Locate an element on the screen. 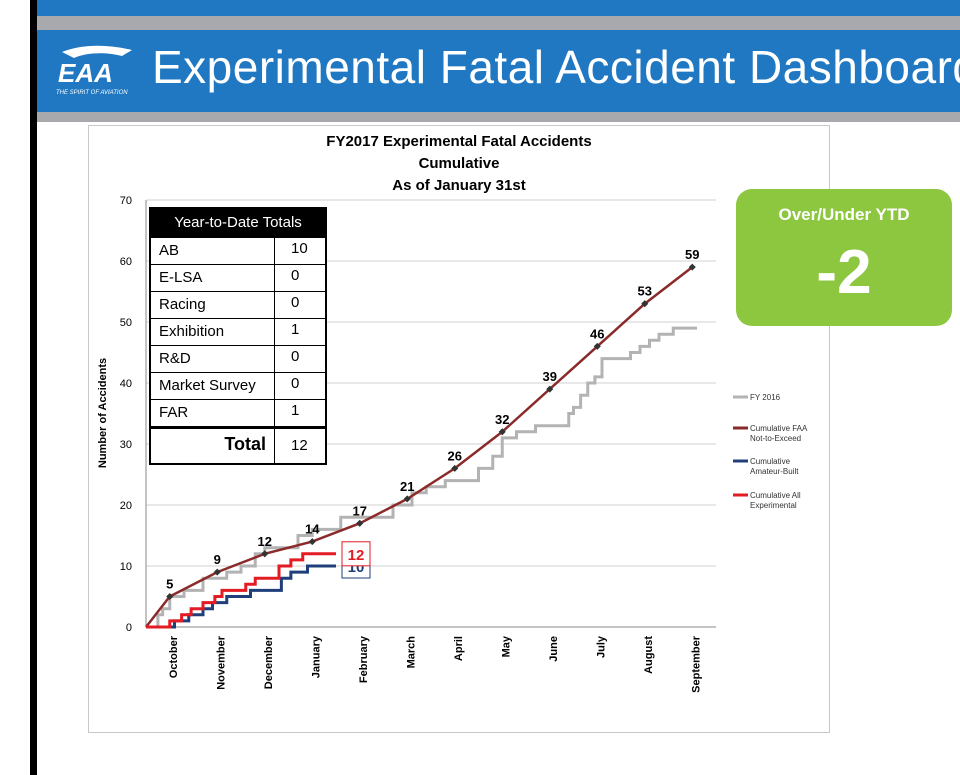  logo-tagline: THE SPIRIT OF AVIATION is located at coordinates (92, 93).